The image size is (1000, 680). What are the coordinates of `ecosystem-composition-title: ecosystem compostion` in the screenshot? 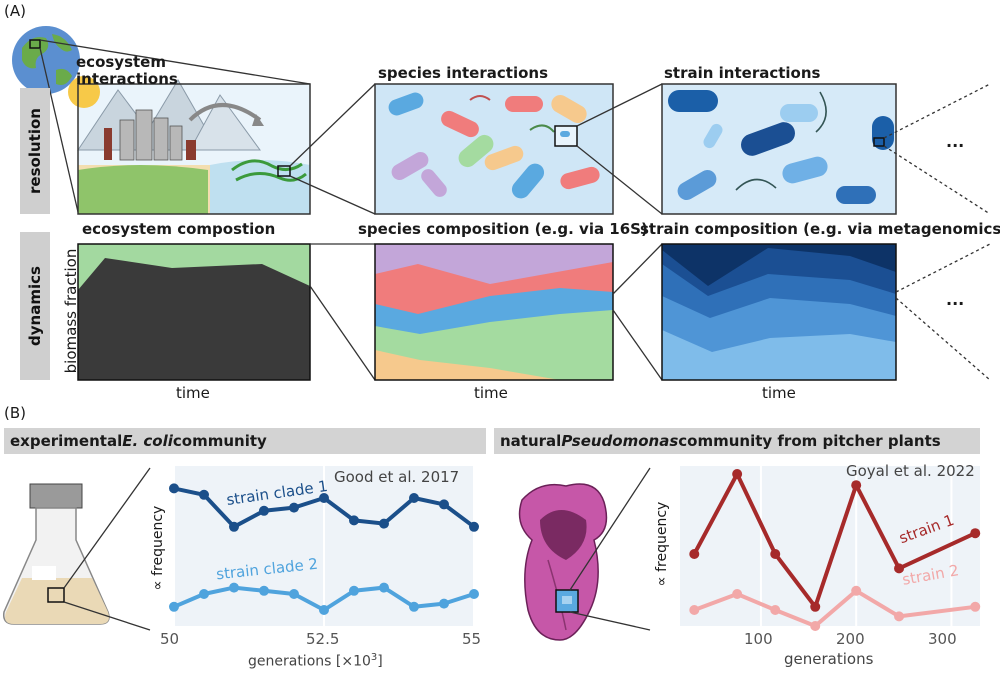 It's located at (179, 229).